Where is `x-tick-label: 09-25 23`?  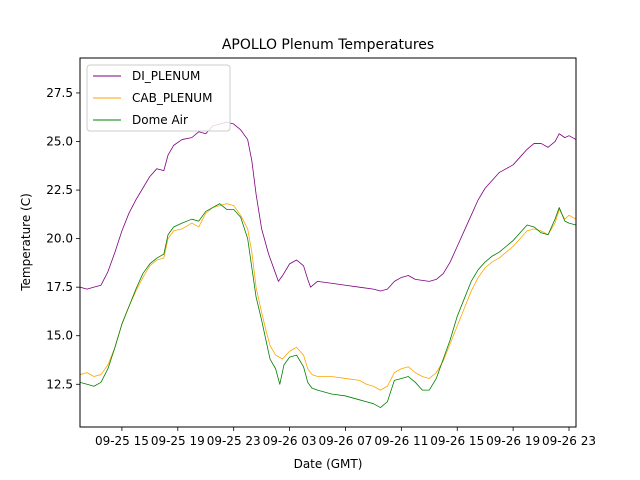
x-tick-label: 09-25 23 is located at coordinates (234, 441).